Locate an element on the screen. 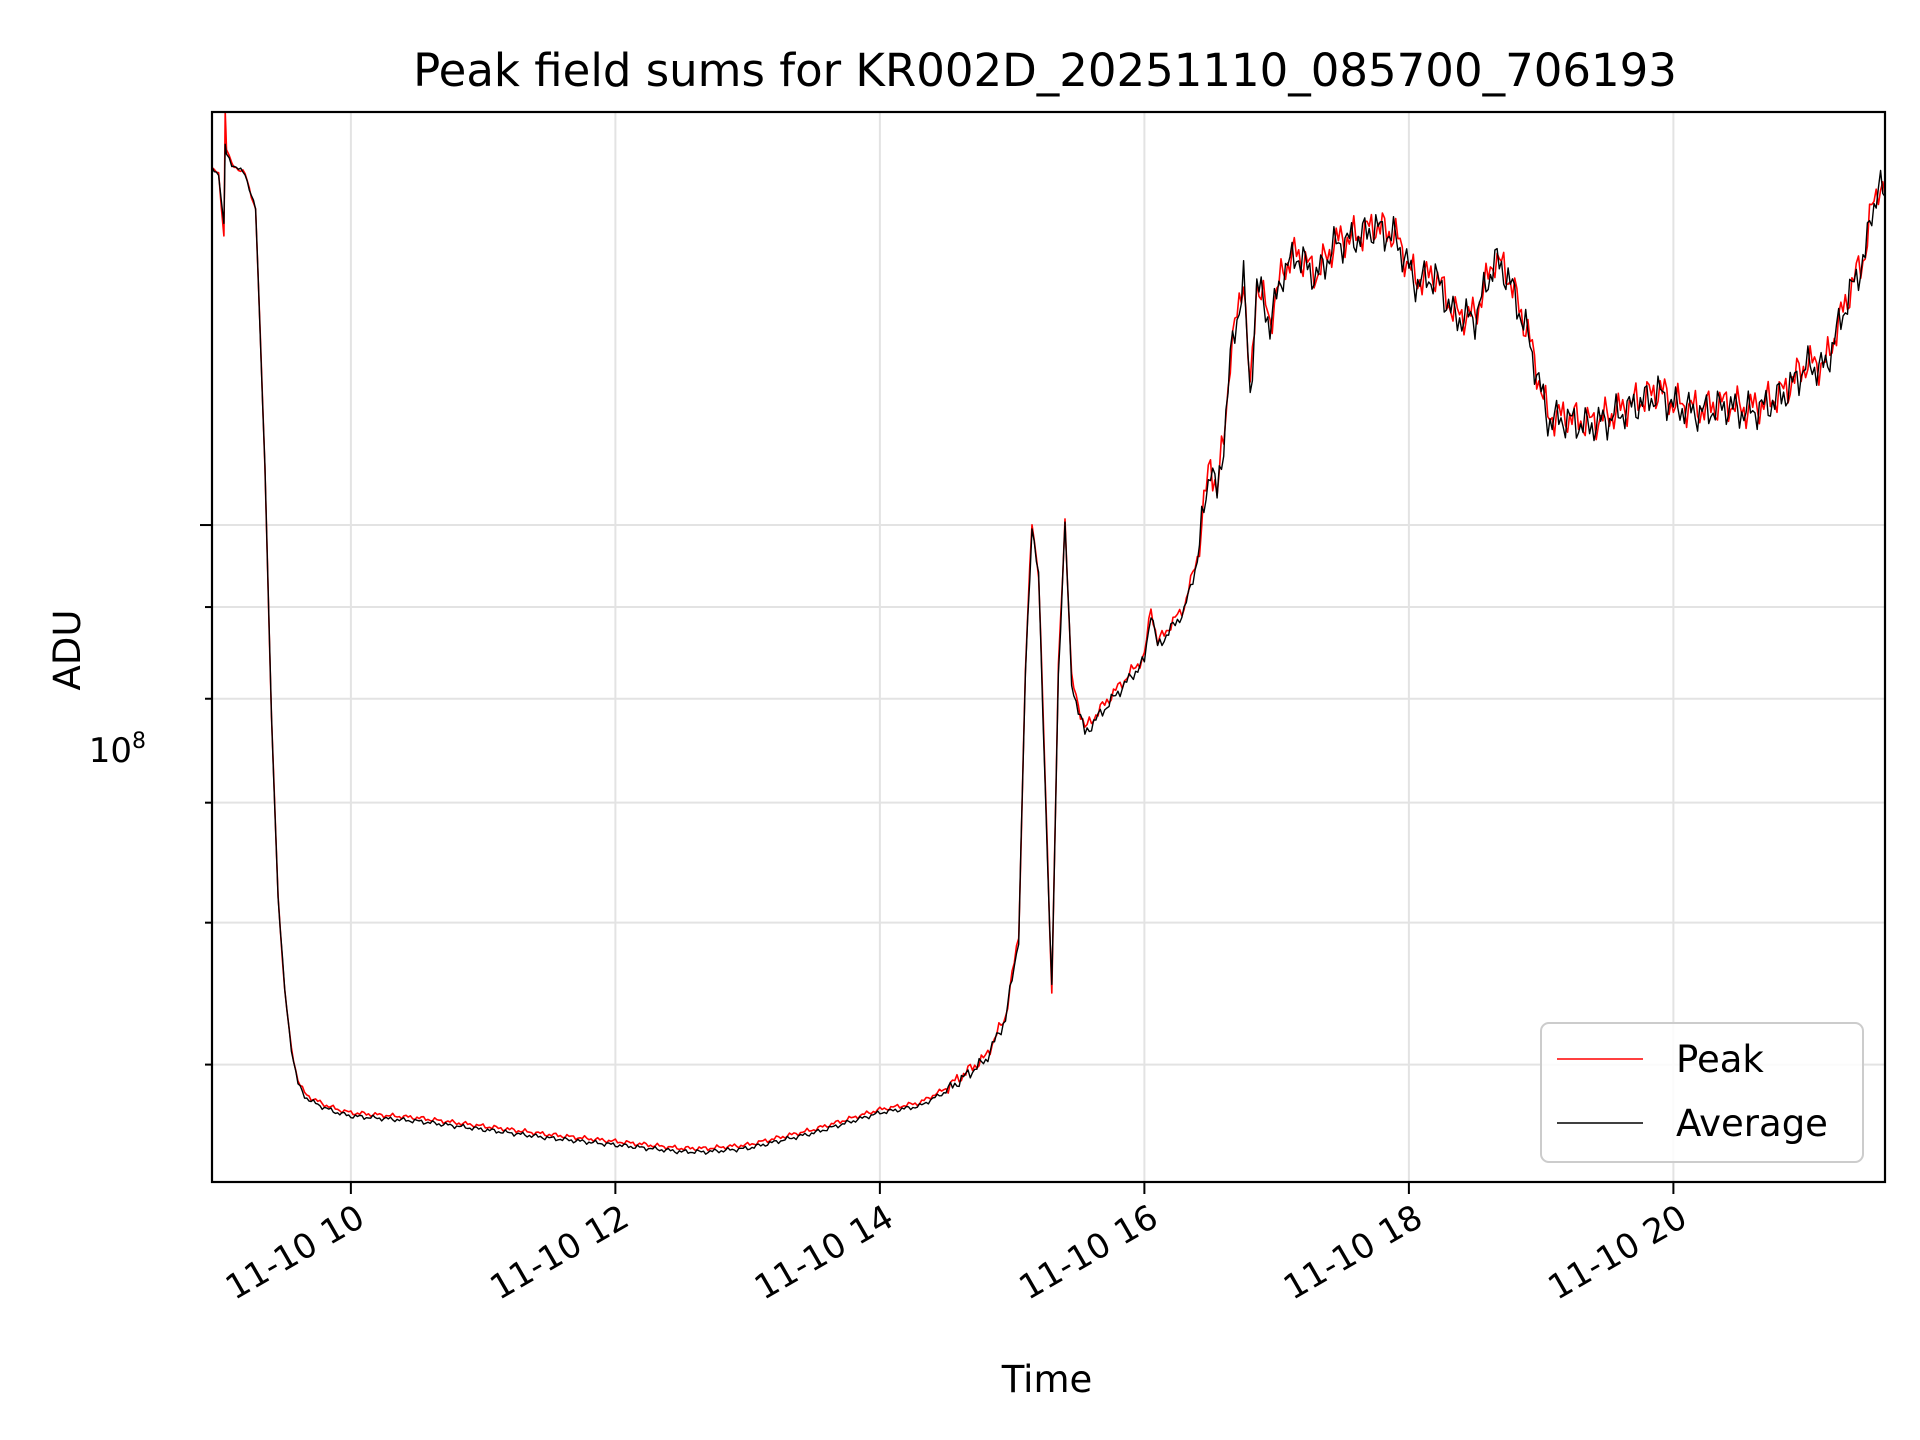  y-axis-ticks: 108 is located at coordinates (150, 795).